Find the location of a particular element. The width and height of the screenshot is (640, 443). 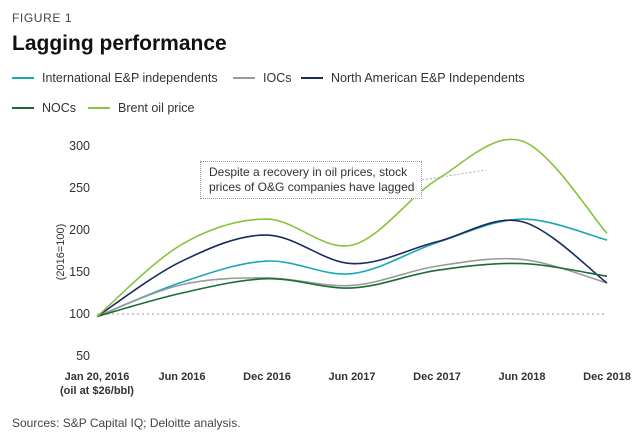

legend-label-nocs: NOCs is located at coordinates (59, 108).